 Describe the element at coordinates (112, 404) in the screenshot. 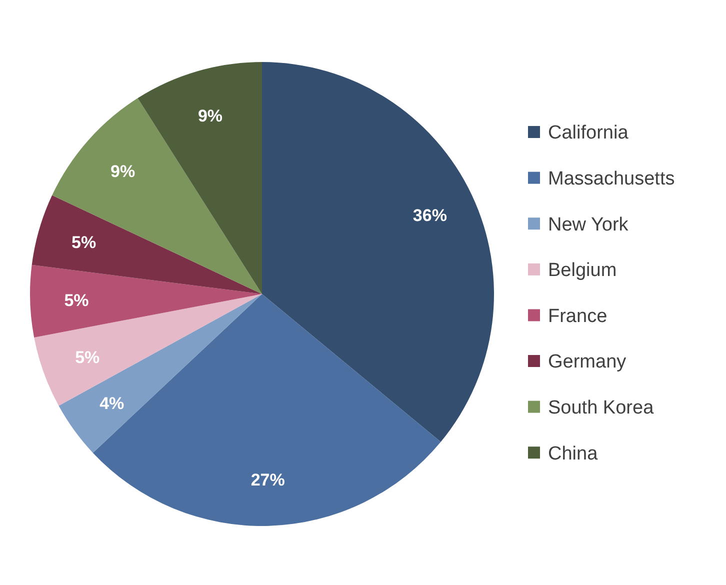

I see `data-label: 4%` at that location.